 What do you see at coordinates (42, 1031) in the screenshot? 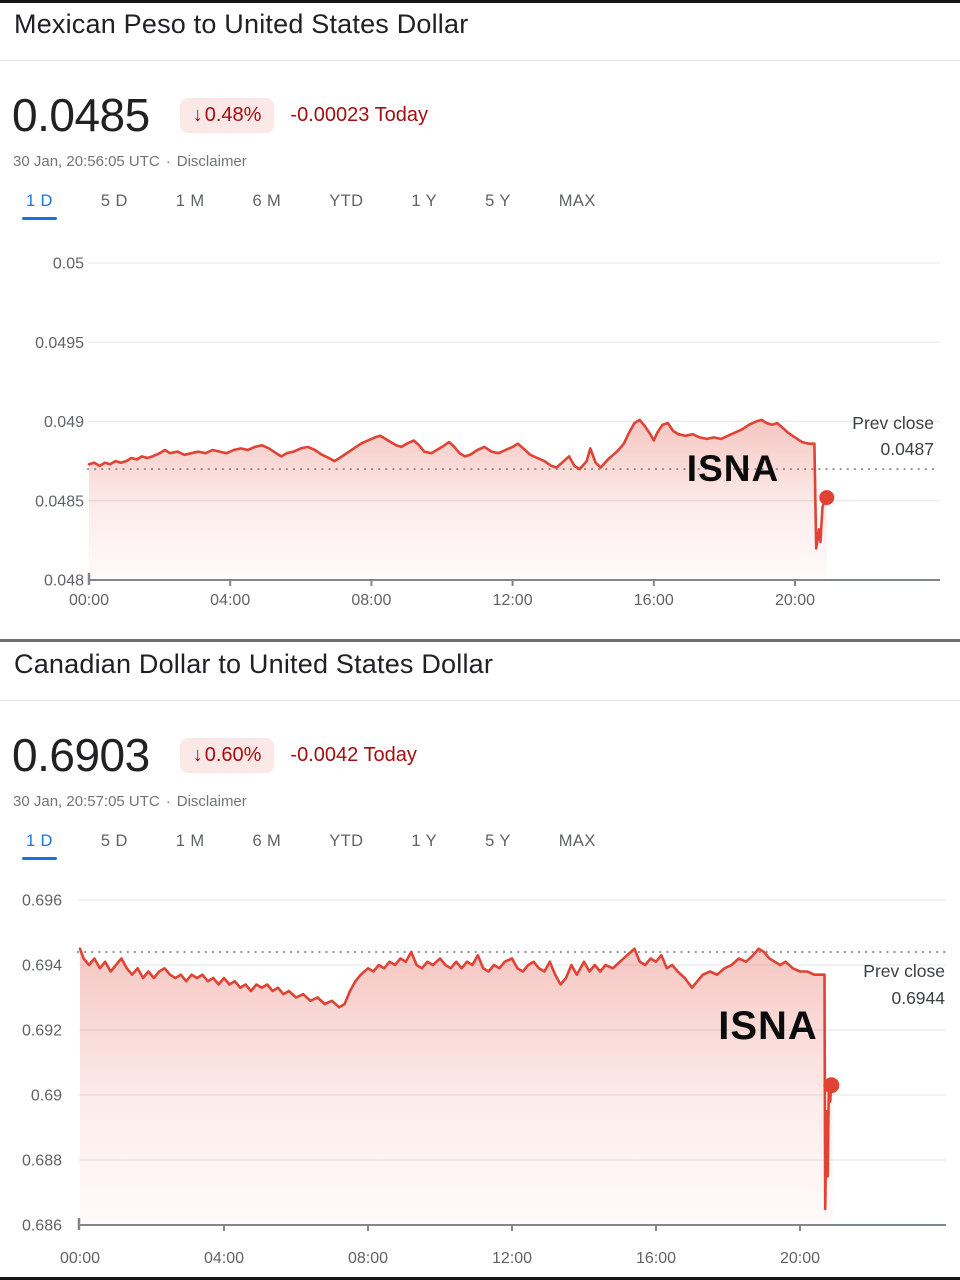
I see `y-axis-label: 0.692` at bounding box center [42, 1031].